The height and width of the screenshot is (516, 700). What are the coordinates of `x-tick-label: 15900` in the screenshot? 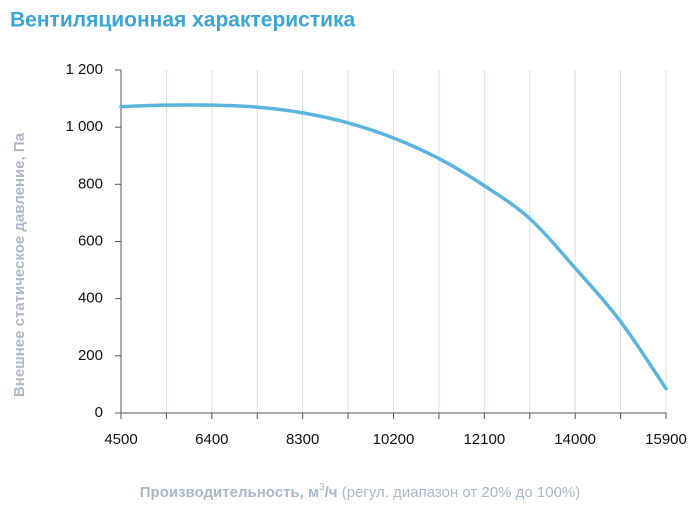 It's located at (666, 439).